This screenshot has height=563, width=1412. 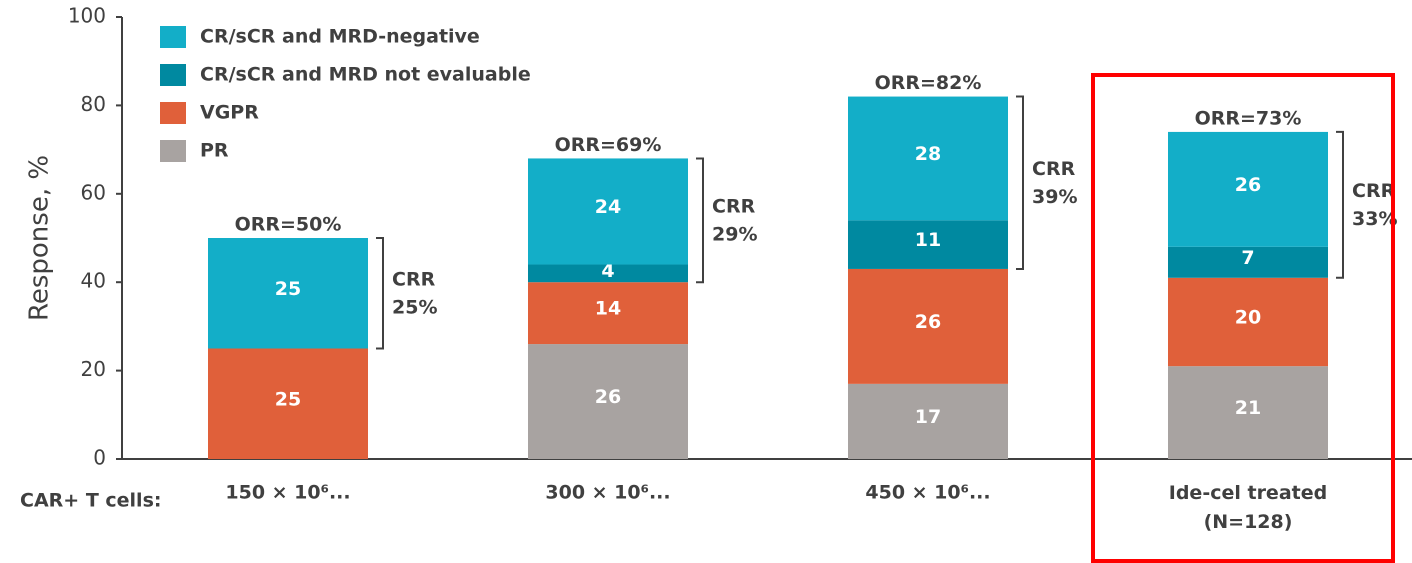 I want to click on orr-label: ORR=73%, so click(x=1248, y=118).